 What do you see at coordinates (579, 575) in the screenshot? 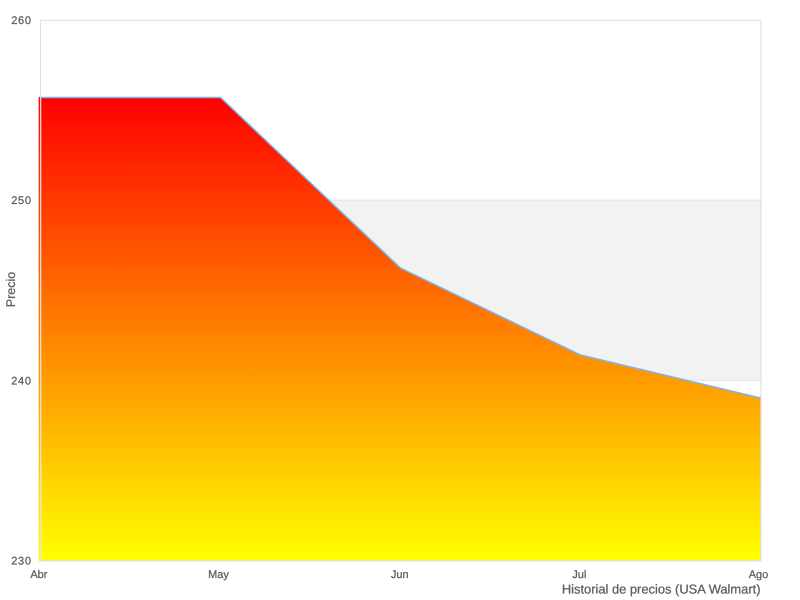
I see `svg-text: Jul` at bounding box center [579, 575].